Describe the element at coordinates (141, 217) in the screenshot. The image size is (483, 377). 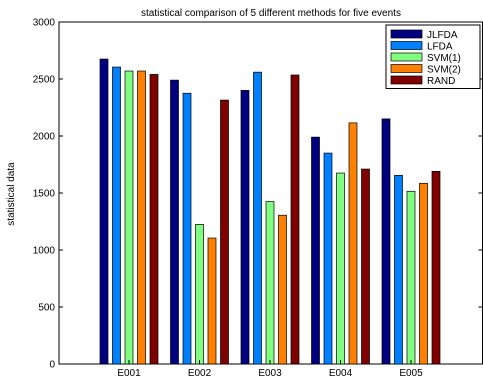
I see `bar-svm2-e001` at that location.